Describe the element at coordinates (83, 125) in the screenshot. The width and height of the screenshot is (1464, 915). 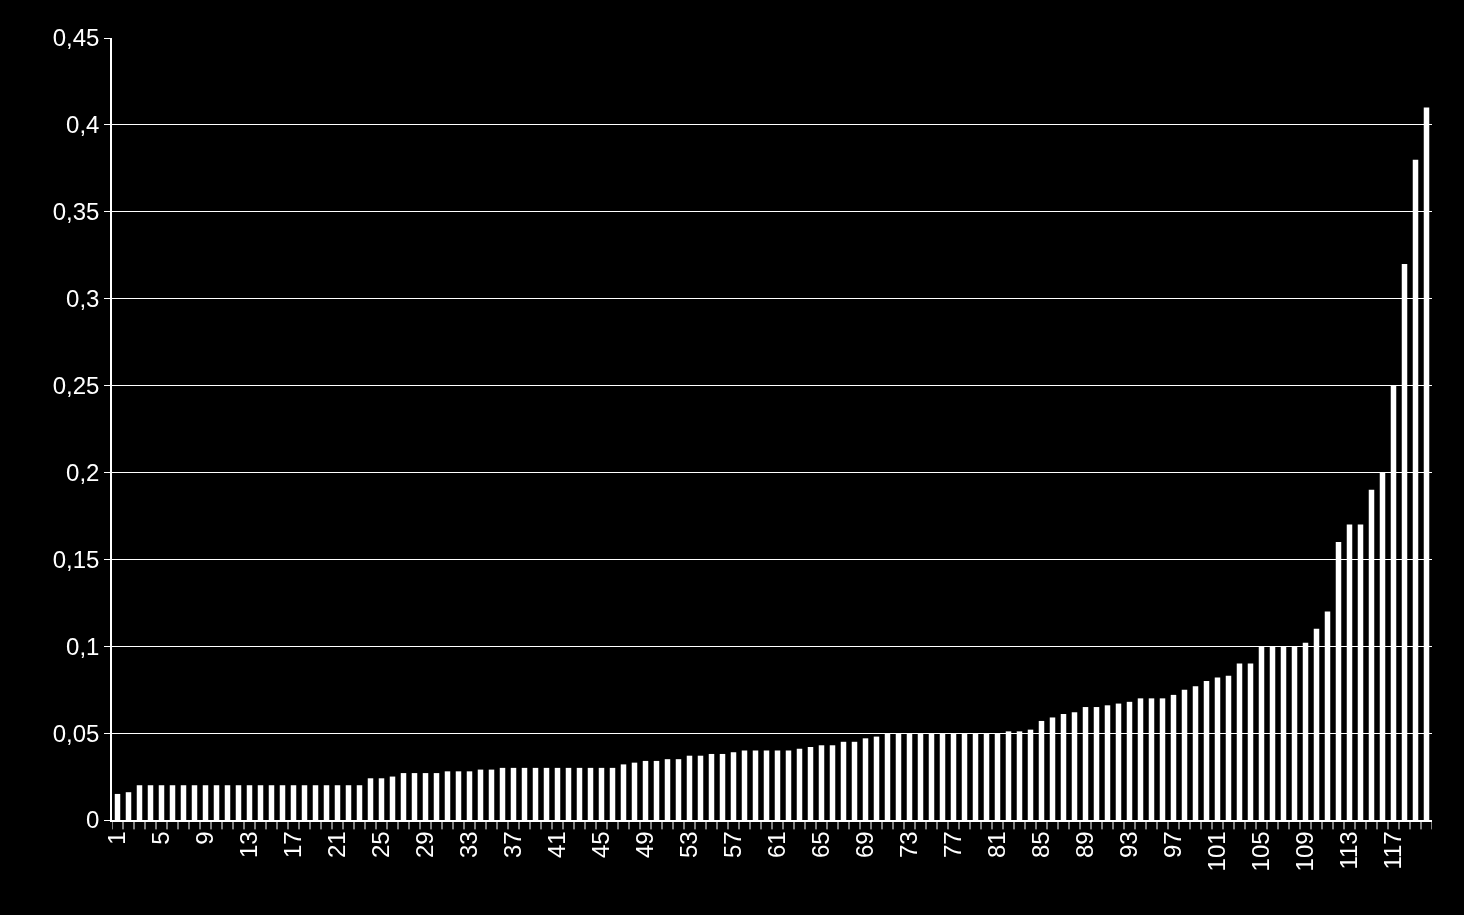
I see `y-tick-label: 0,4` at that location.